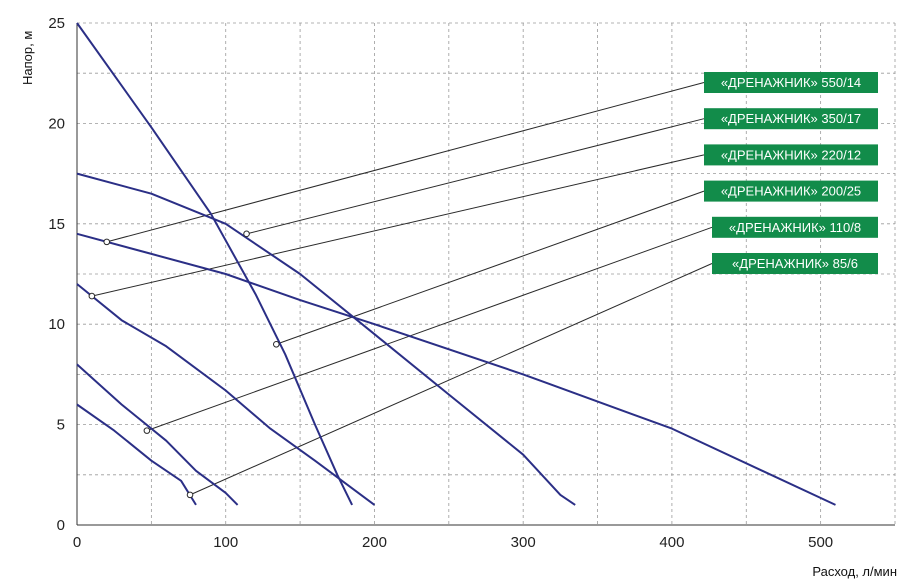 This screenshot has width=917, height=586. Describe the element at coordinates (225, 542) in the screenshot. I see `x-tick-label: 100` at that location.